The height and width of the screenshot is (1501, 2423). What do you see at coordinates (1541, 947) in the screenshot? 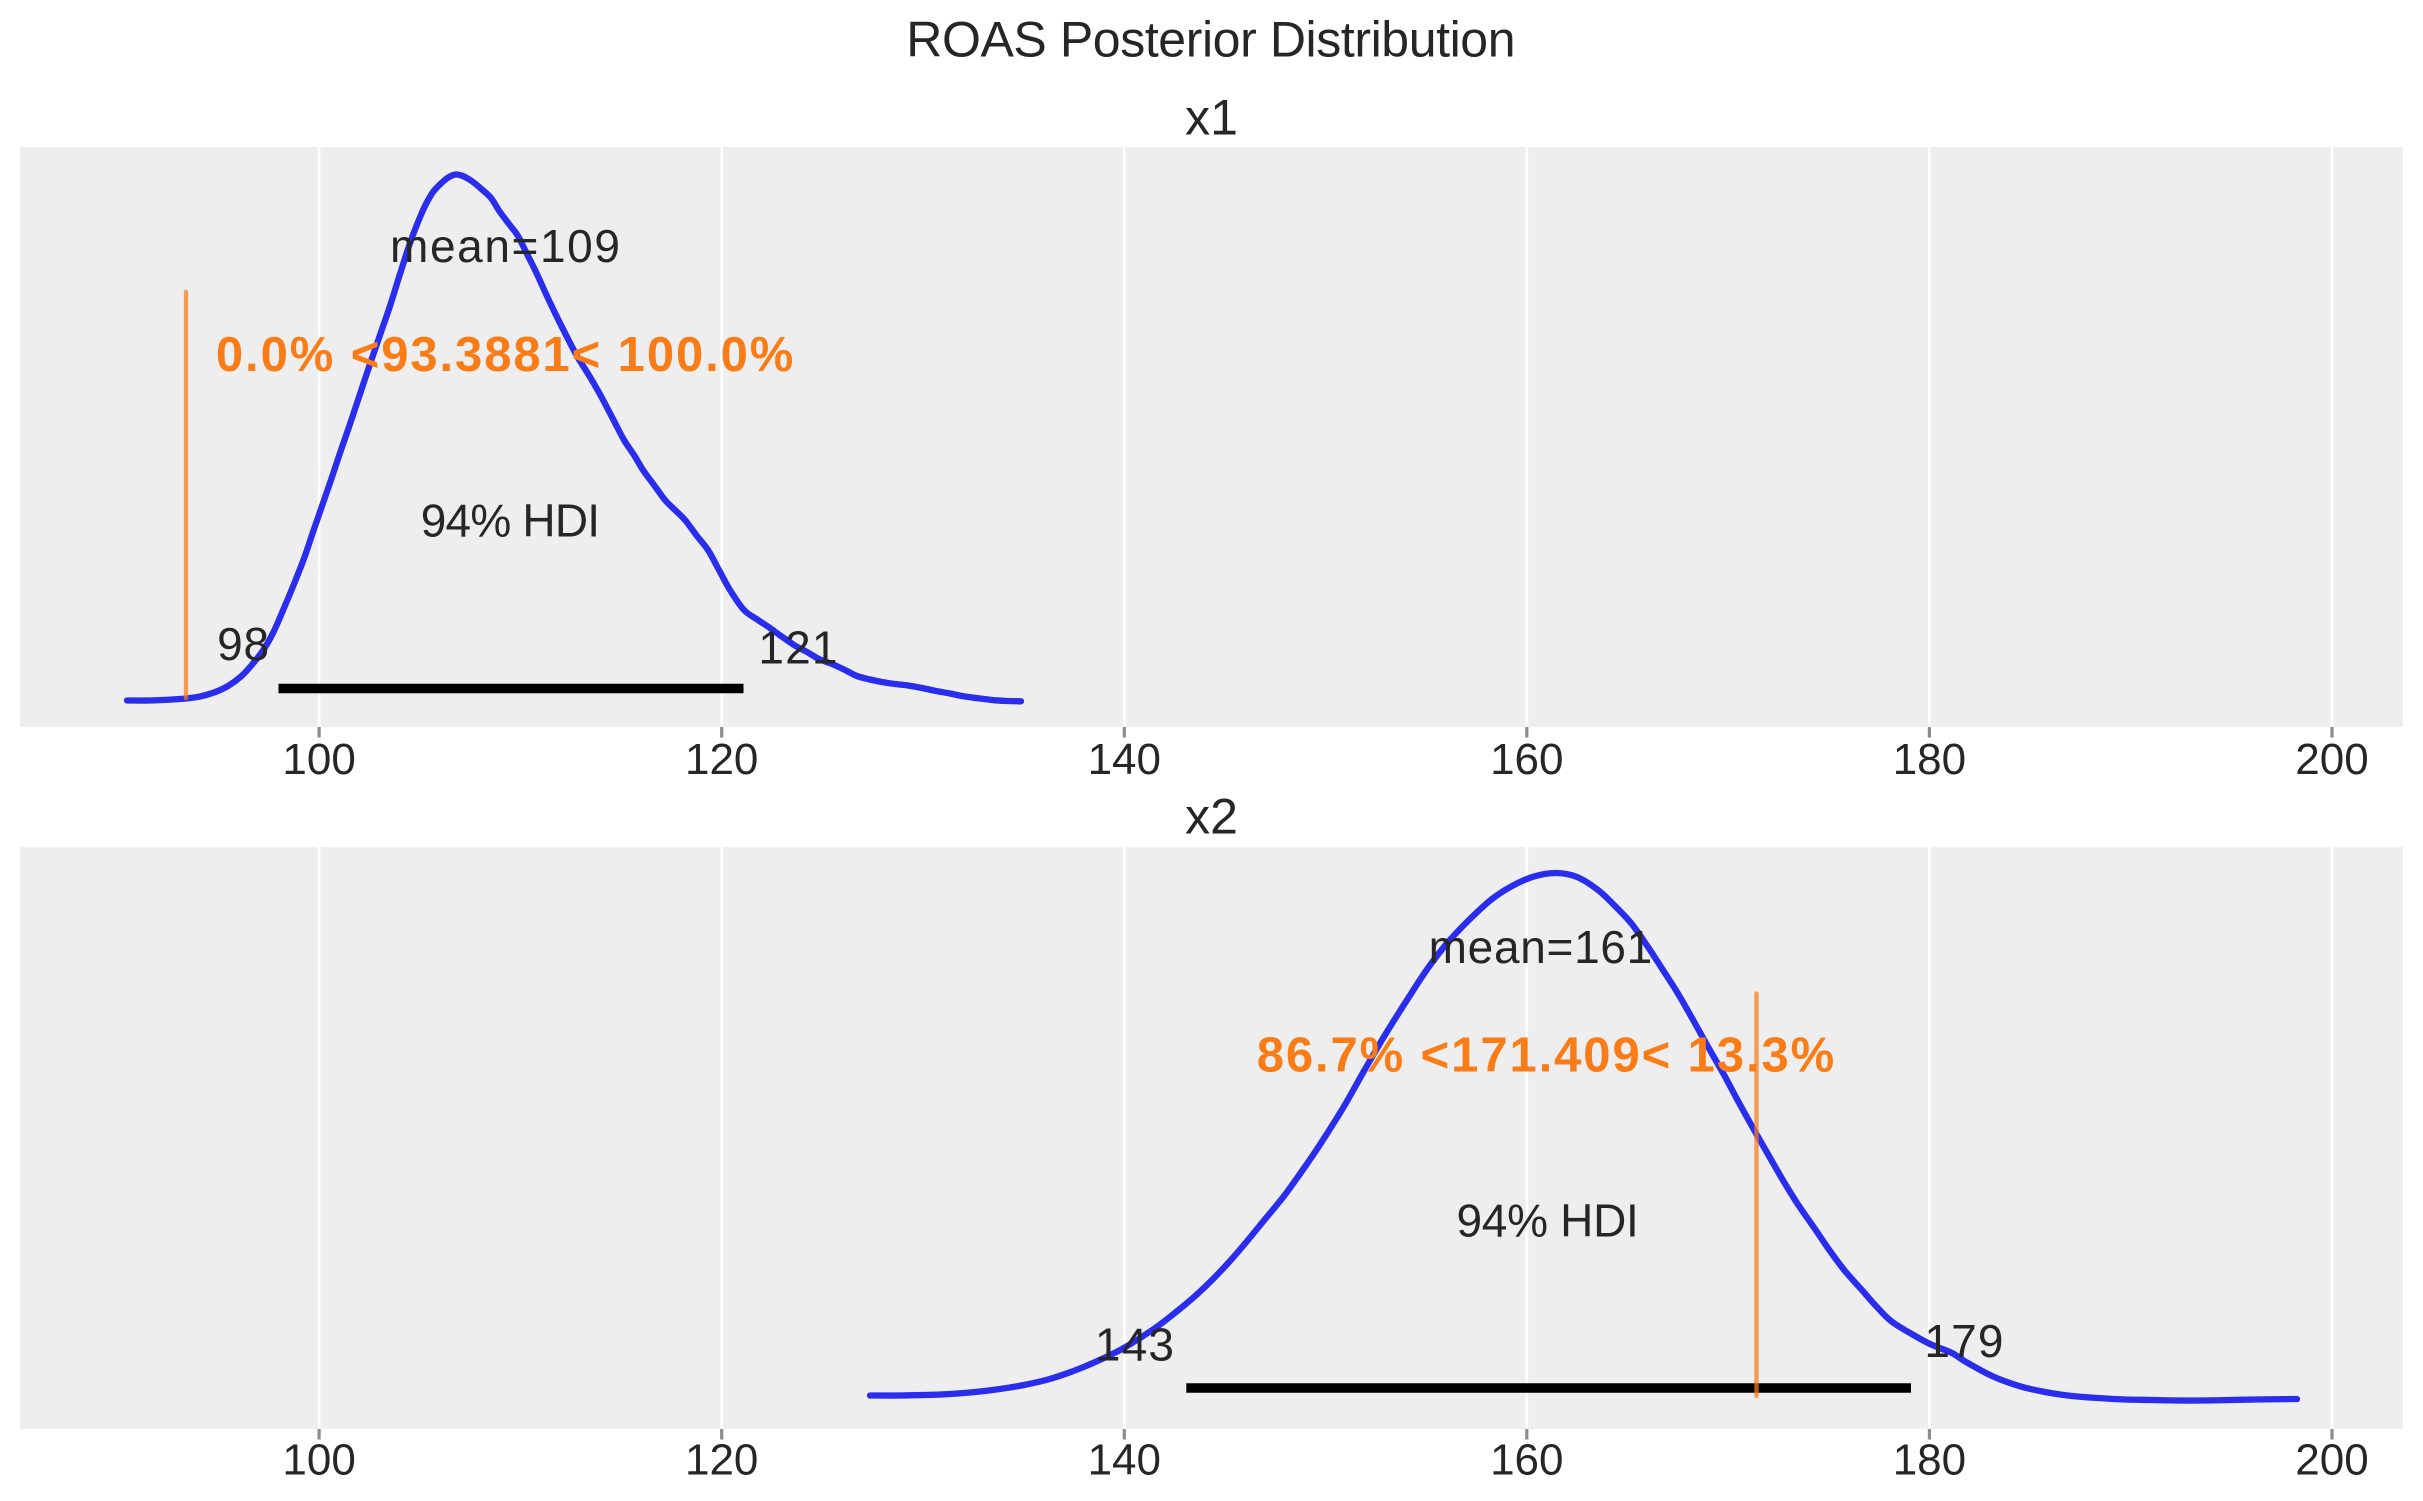
I see `svg-text: mean=161` at bounding box center [1541, 947].